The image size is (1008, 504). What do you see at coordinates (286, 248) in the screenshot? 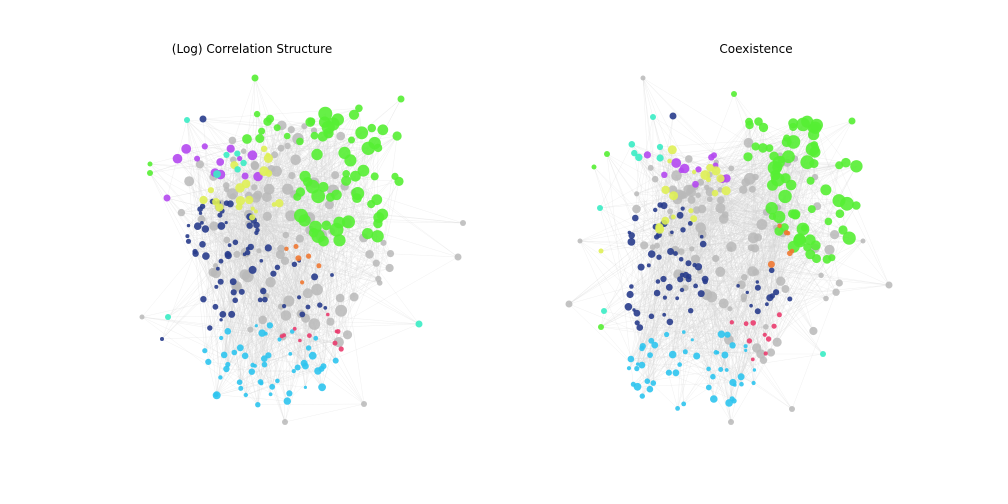
I see `orange-node` at bounding box center [286, 248].